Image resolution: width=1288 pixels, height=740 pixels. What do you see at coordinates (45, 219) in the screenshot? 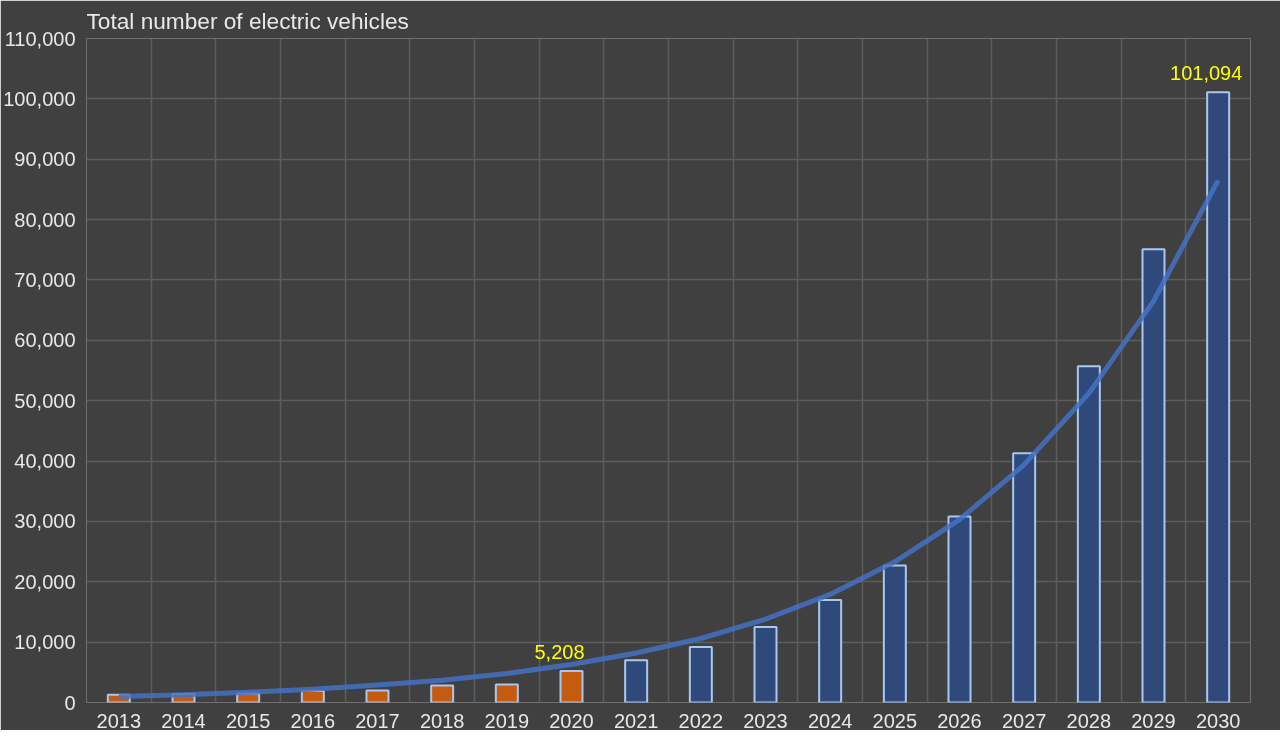
I see `y-tick-label: 80,000` at bounding box center [45, 219].